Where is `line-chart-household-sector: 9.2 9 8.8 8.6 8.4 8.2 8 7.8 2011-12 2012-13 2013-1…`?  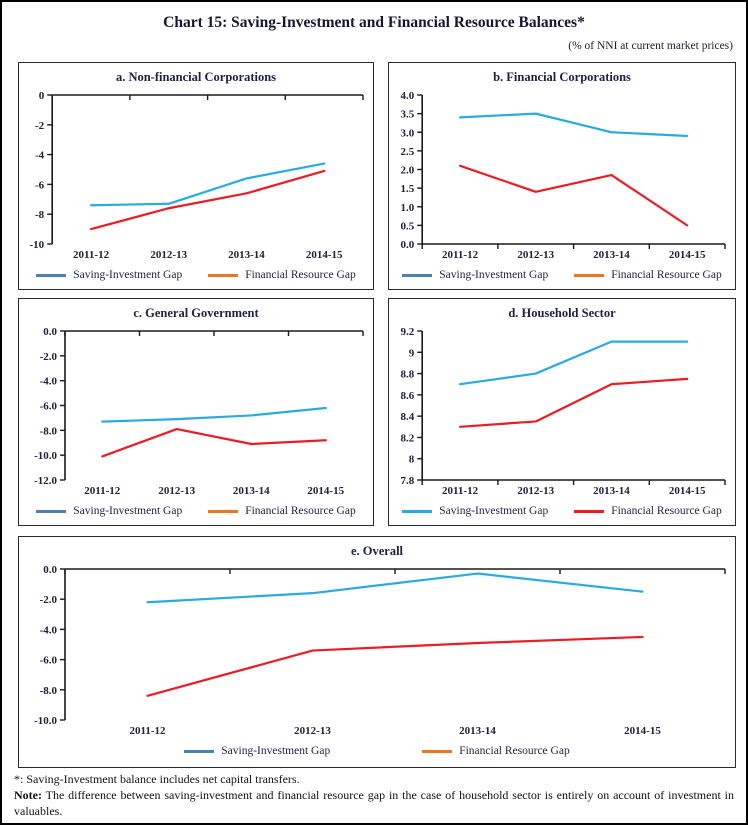 line-chart-household-sector: 9.2 9 8.8 8.6 8.4 8.2 8 7.8 2011-12 2012-13 2013-1… is located at coordinates (563, 411).